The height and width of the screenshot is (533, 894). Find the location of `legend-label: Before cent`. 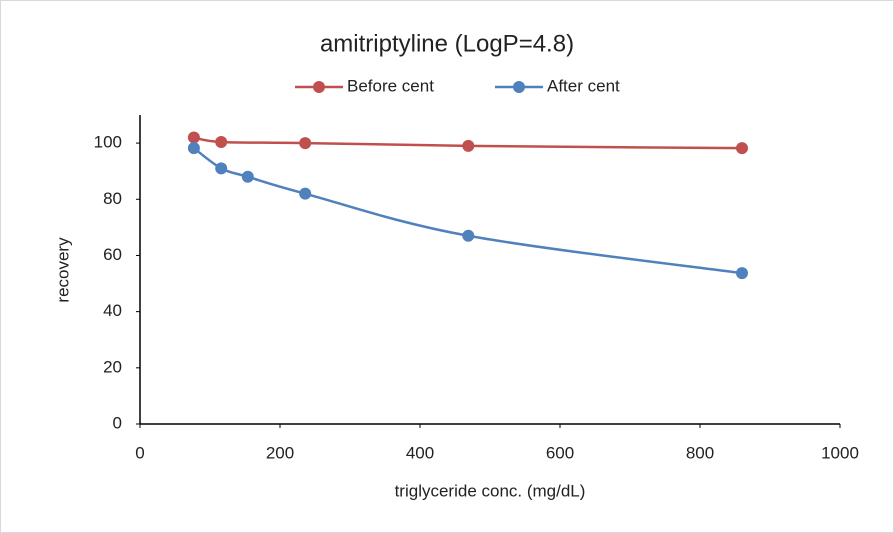

legend-label: Before cent is located at coordinates (390, 85).